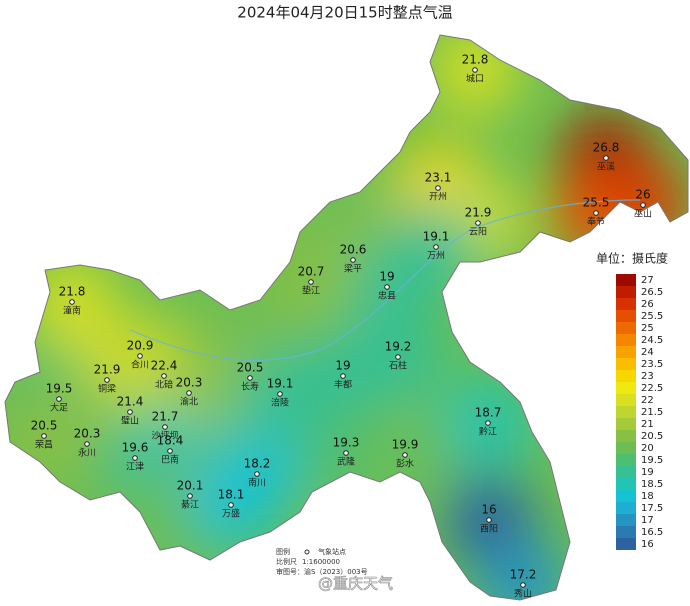 This screenshot has width=690, height=606. Describe the element at coordinates (652, 292) in the screenshot. I see `legend-label: 26.5` at that location.